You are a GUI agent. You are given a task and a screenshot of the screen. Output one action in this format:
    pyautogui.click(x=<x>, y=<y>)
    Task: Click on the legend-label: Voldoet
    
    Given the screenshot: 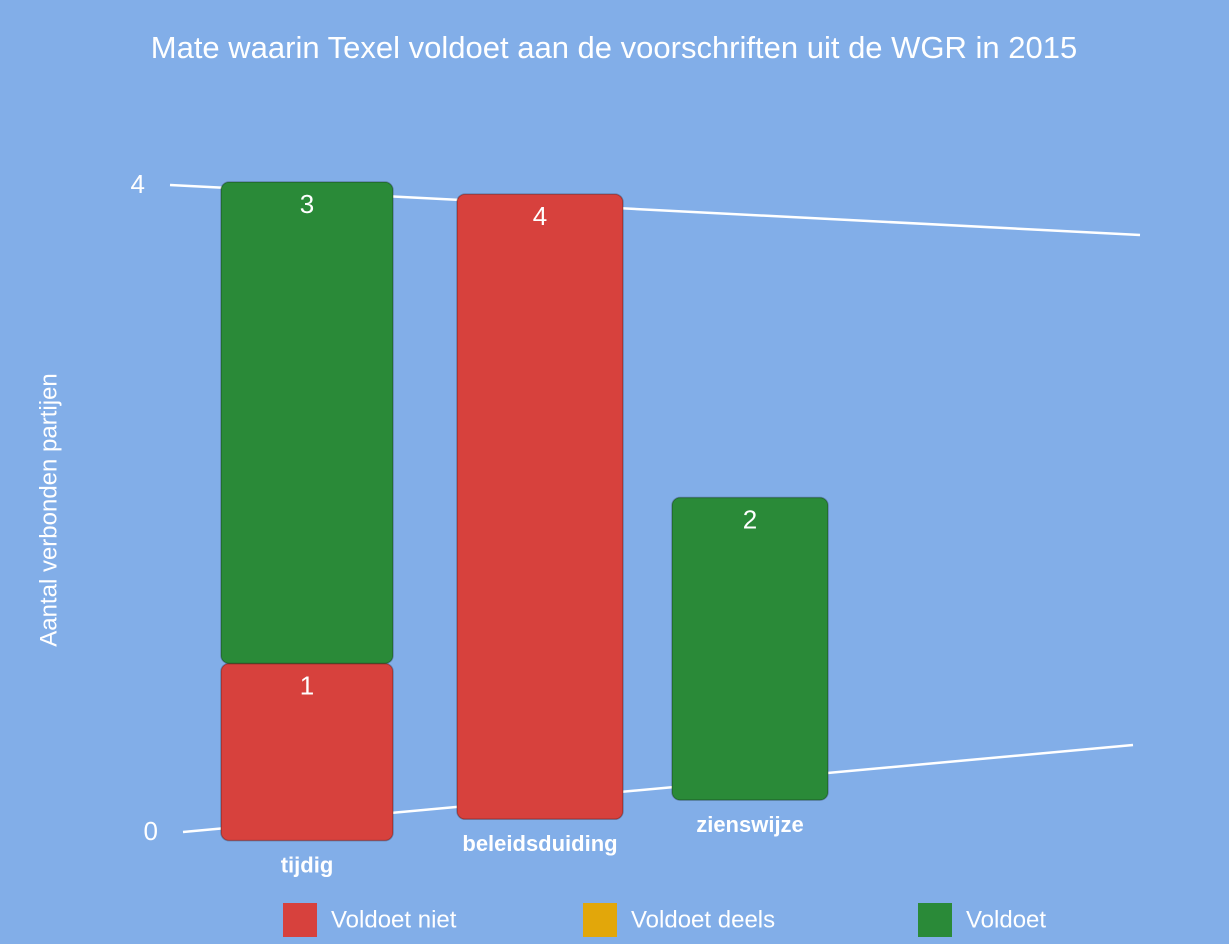 What is the action you would take?
    pyautogui.click(x=1006, y=919)
    